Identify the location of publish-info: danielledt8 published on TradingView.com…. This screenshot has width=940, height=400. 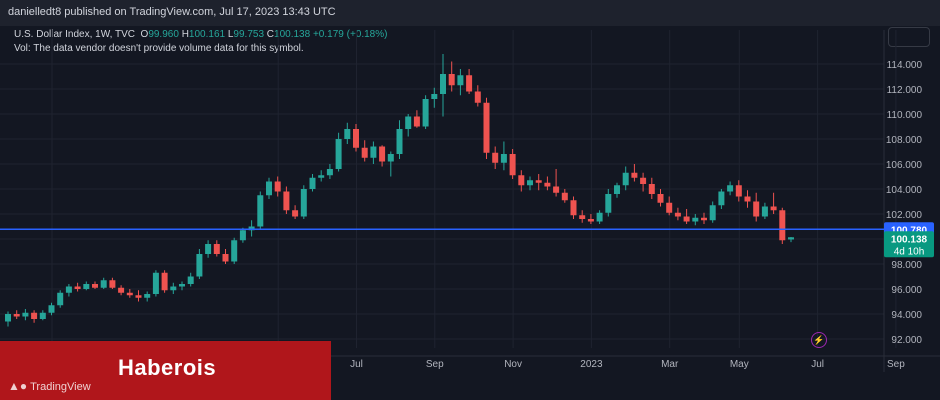
(172, 12).